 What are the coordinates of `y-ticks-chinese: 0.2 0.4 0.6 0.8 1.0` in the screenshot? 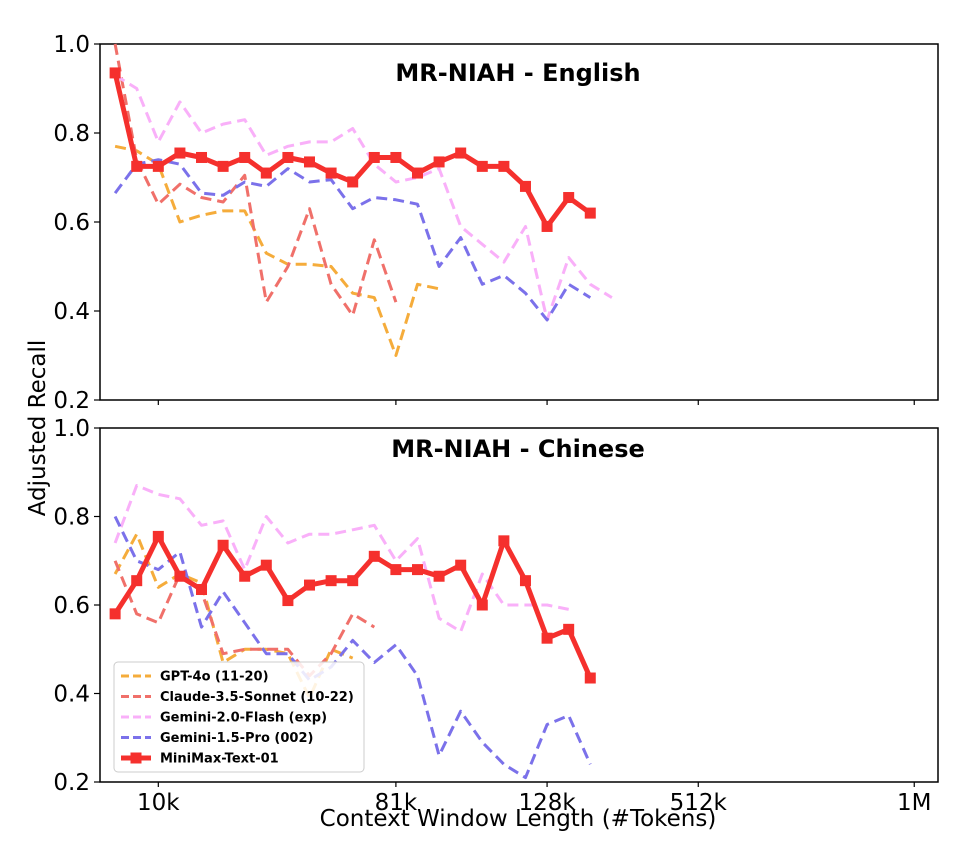 It's located at (76, 606).